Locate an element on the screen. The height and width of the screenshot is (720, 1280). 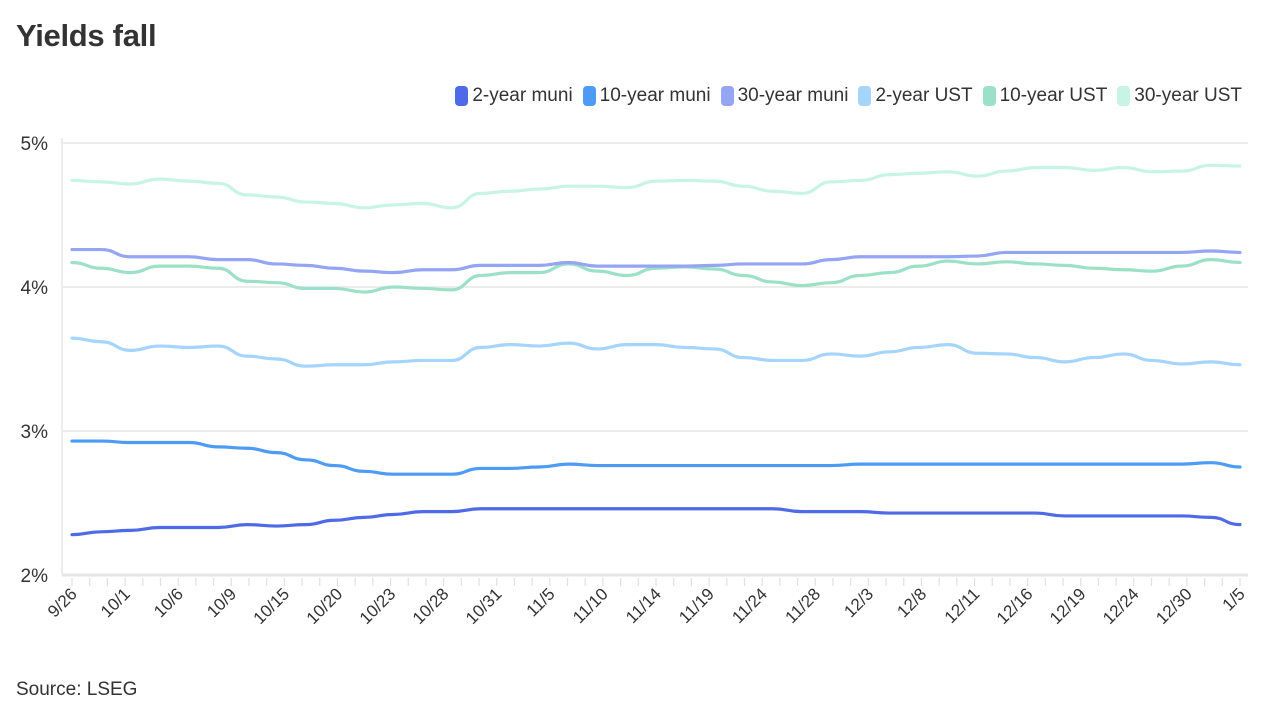
x-tick-label: 1/5 is located at coordinates (1234, 599).